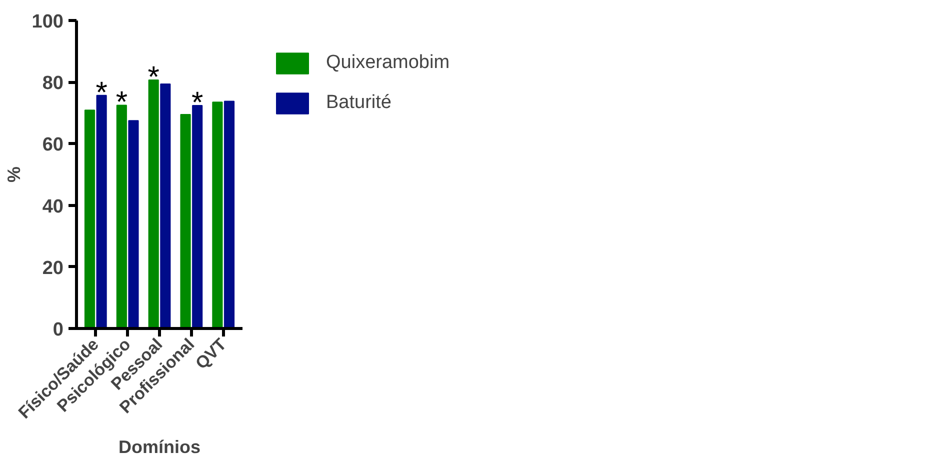  I want to click on y-tick-label: 100, so click(48, 22).